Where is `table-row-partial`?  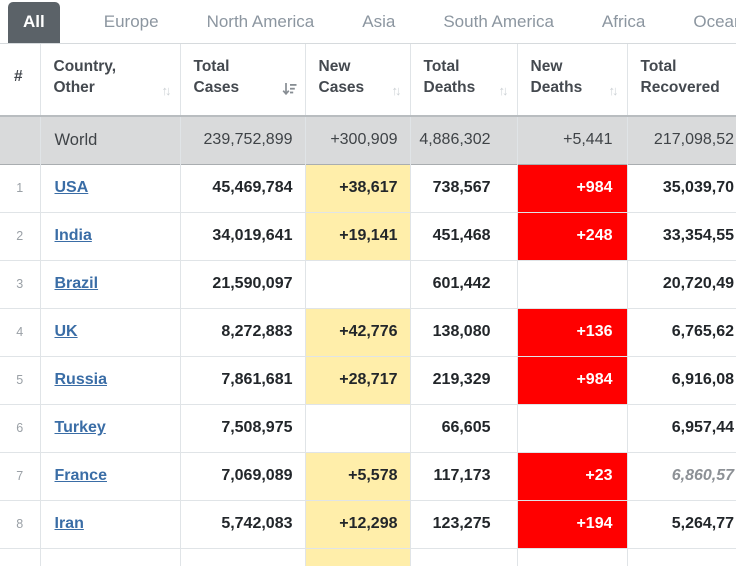
table-row-partial is located at coordinates (368, 557).